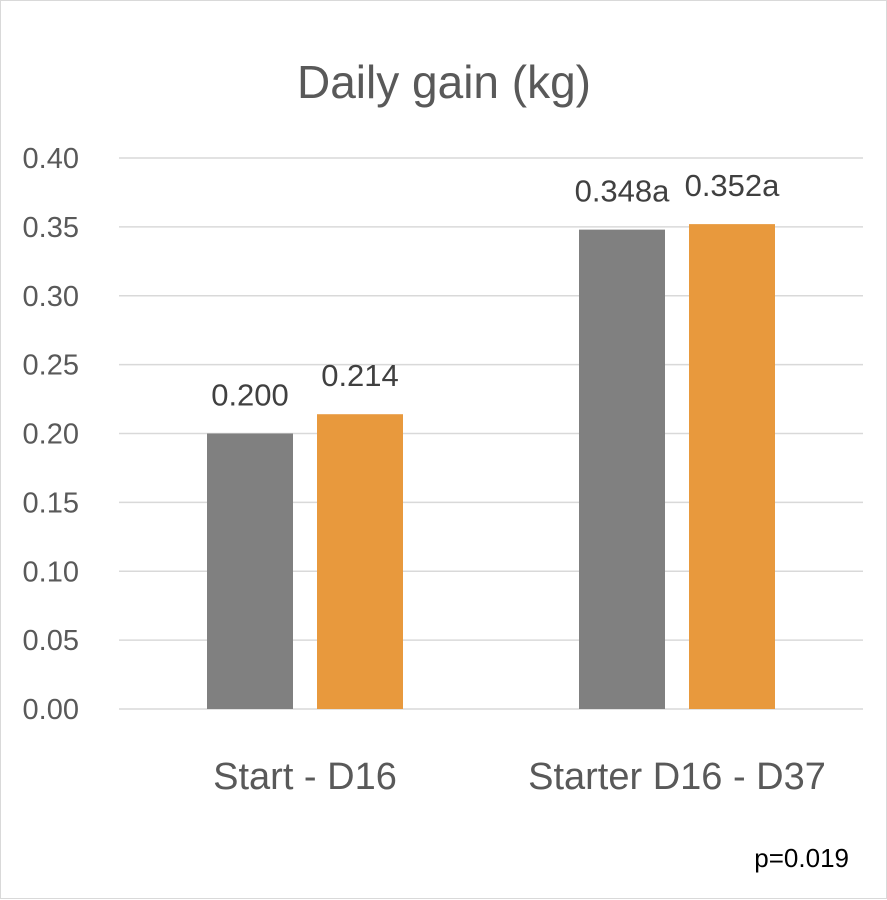  What do you see at coordinates (677, 777) in the screenshot?
I see `x-category-label: Starter D16 - D37` at bounding box center [677, 777].